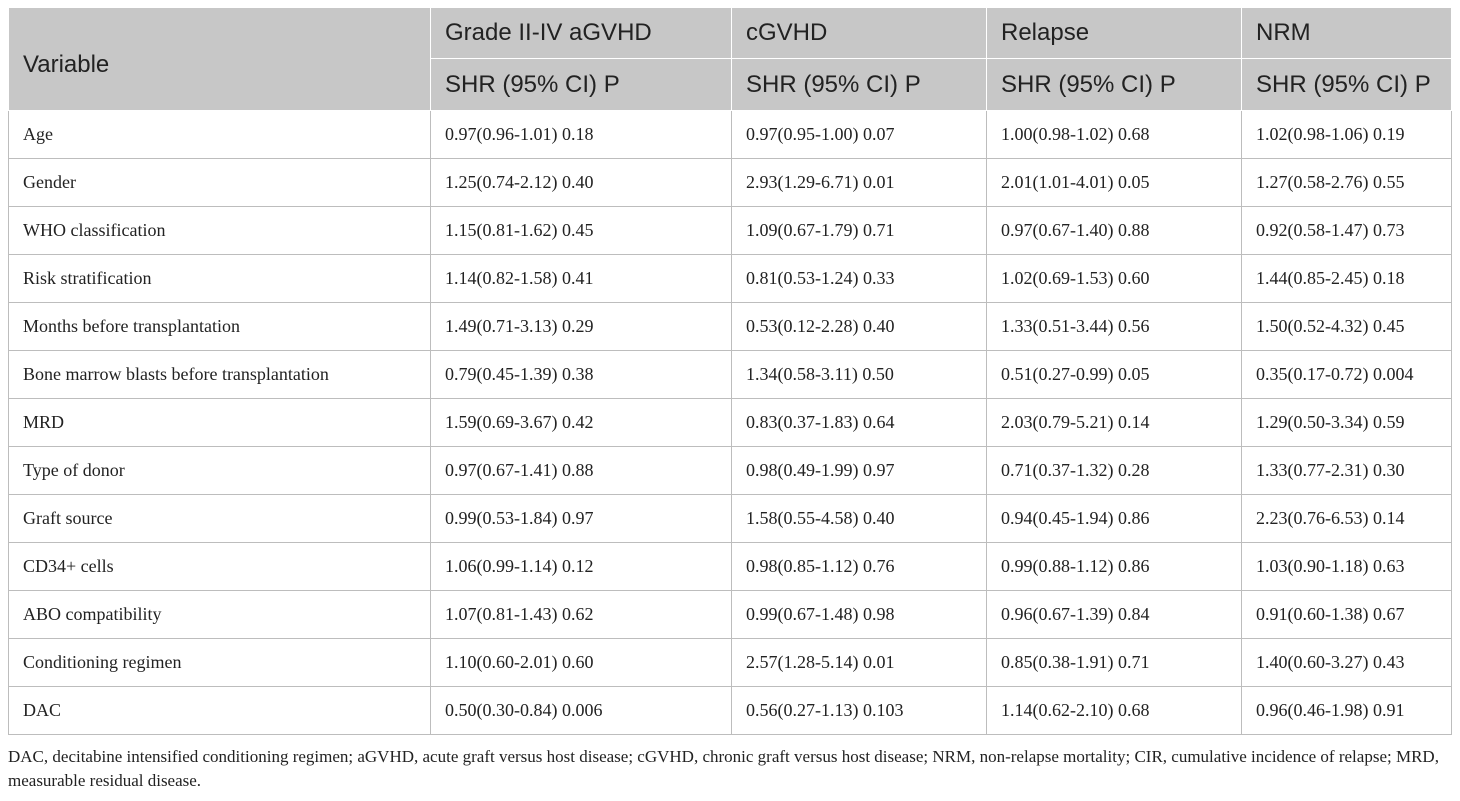 The width and height of the screenshot is (1460, 801). Describe the element at coordinates (1114, 182) in the screenshot. I see `cell-relapse: 2.01(1.01-4.01) 0.05` at that location.